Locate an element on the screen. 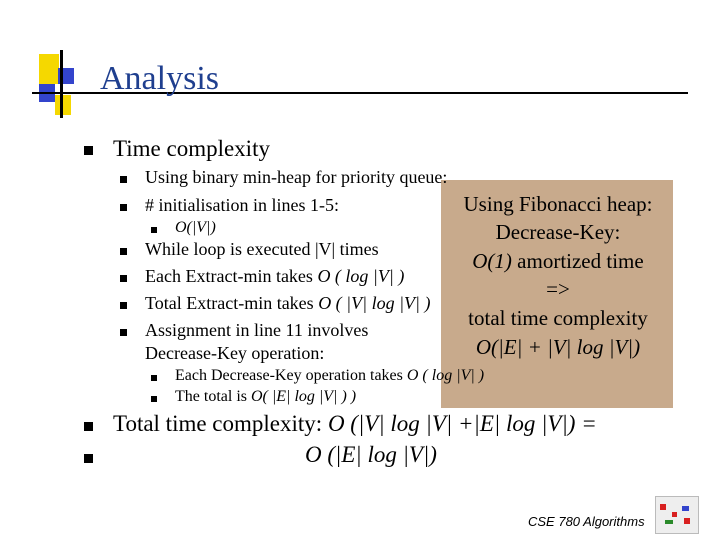 This screenshot has width=720, height=540. fib-amortized-line: O(1) amortized time is located at coordinates (558, 261).